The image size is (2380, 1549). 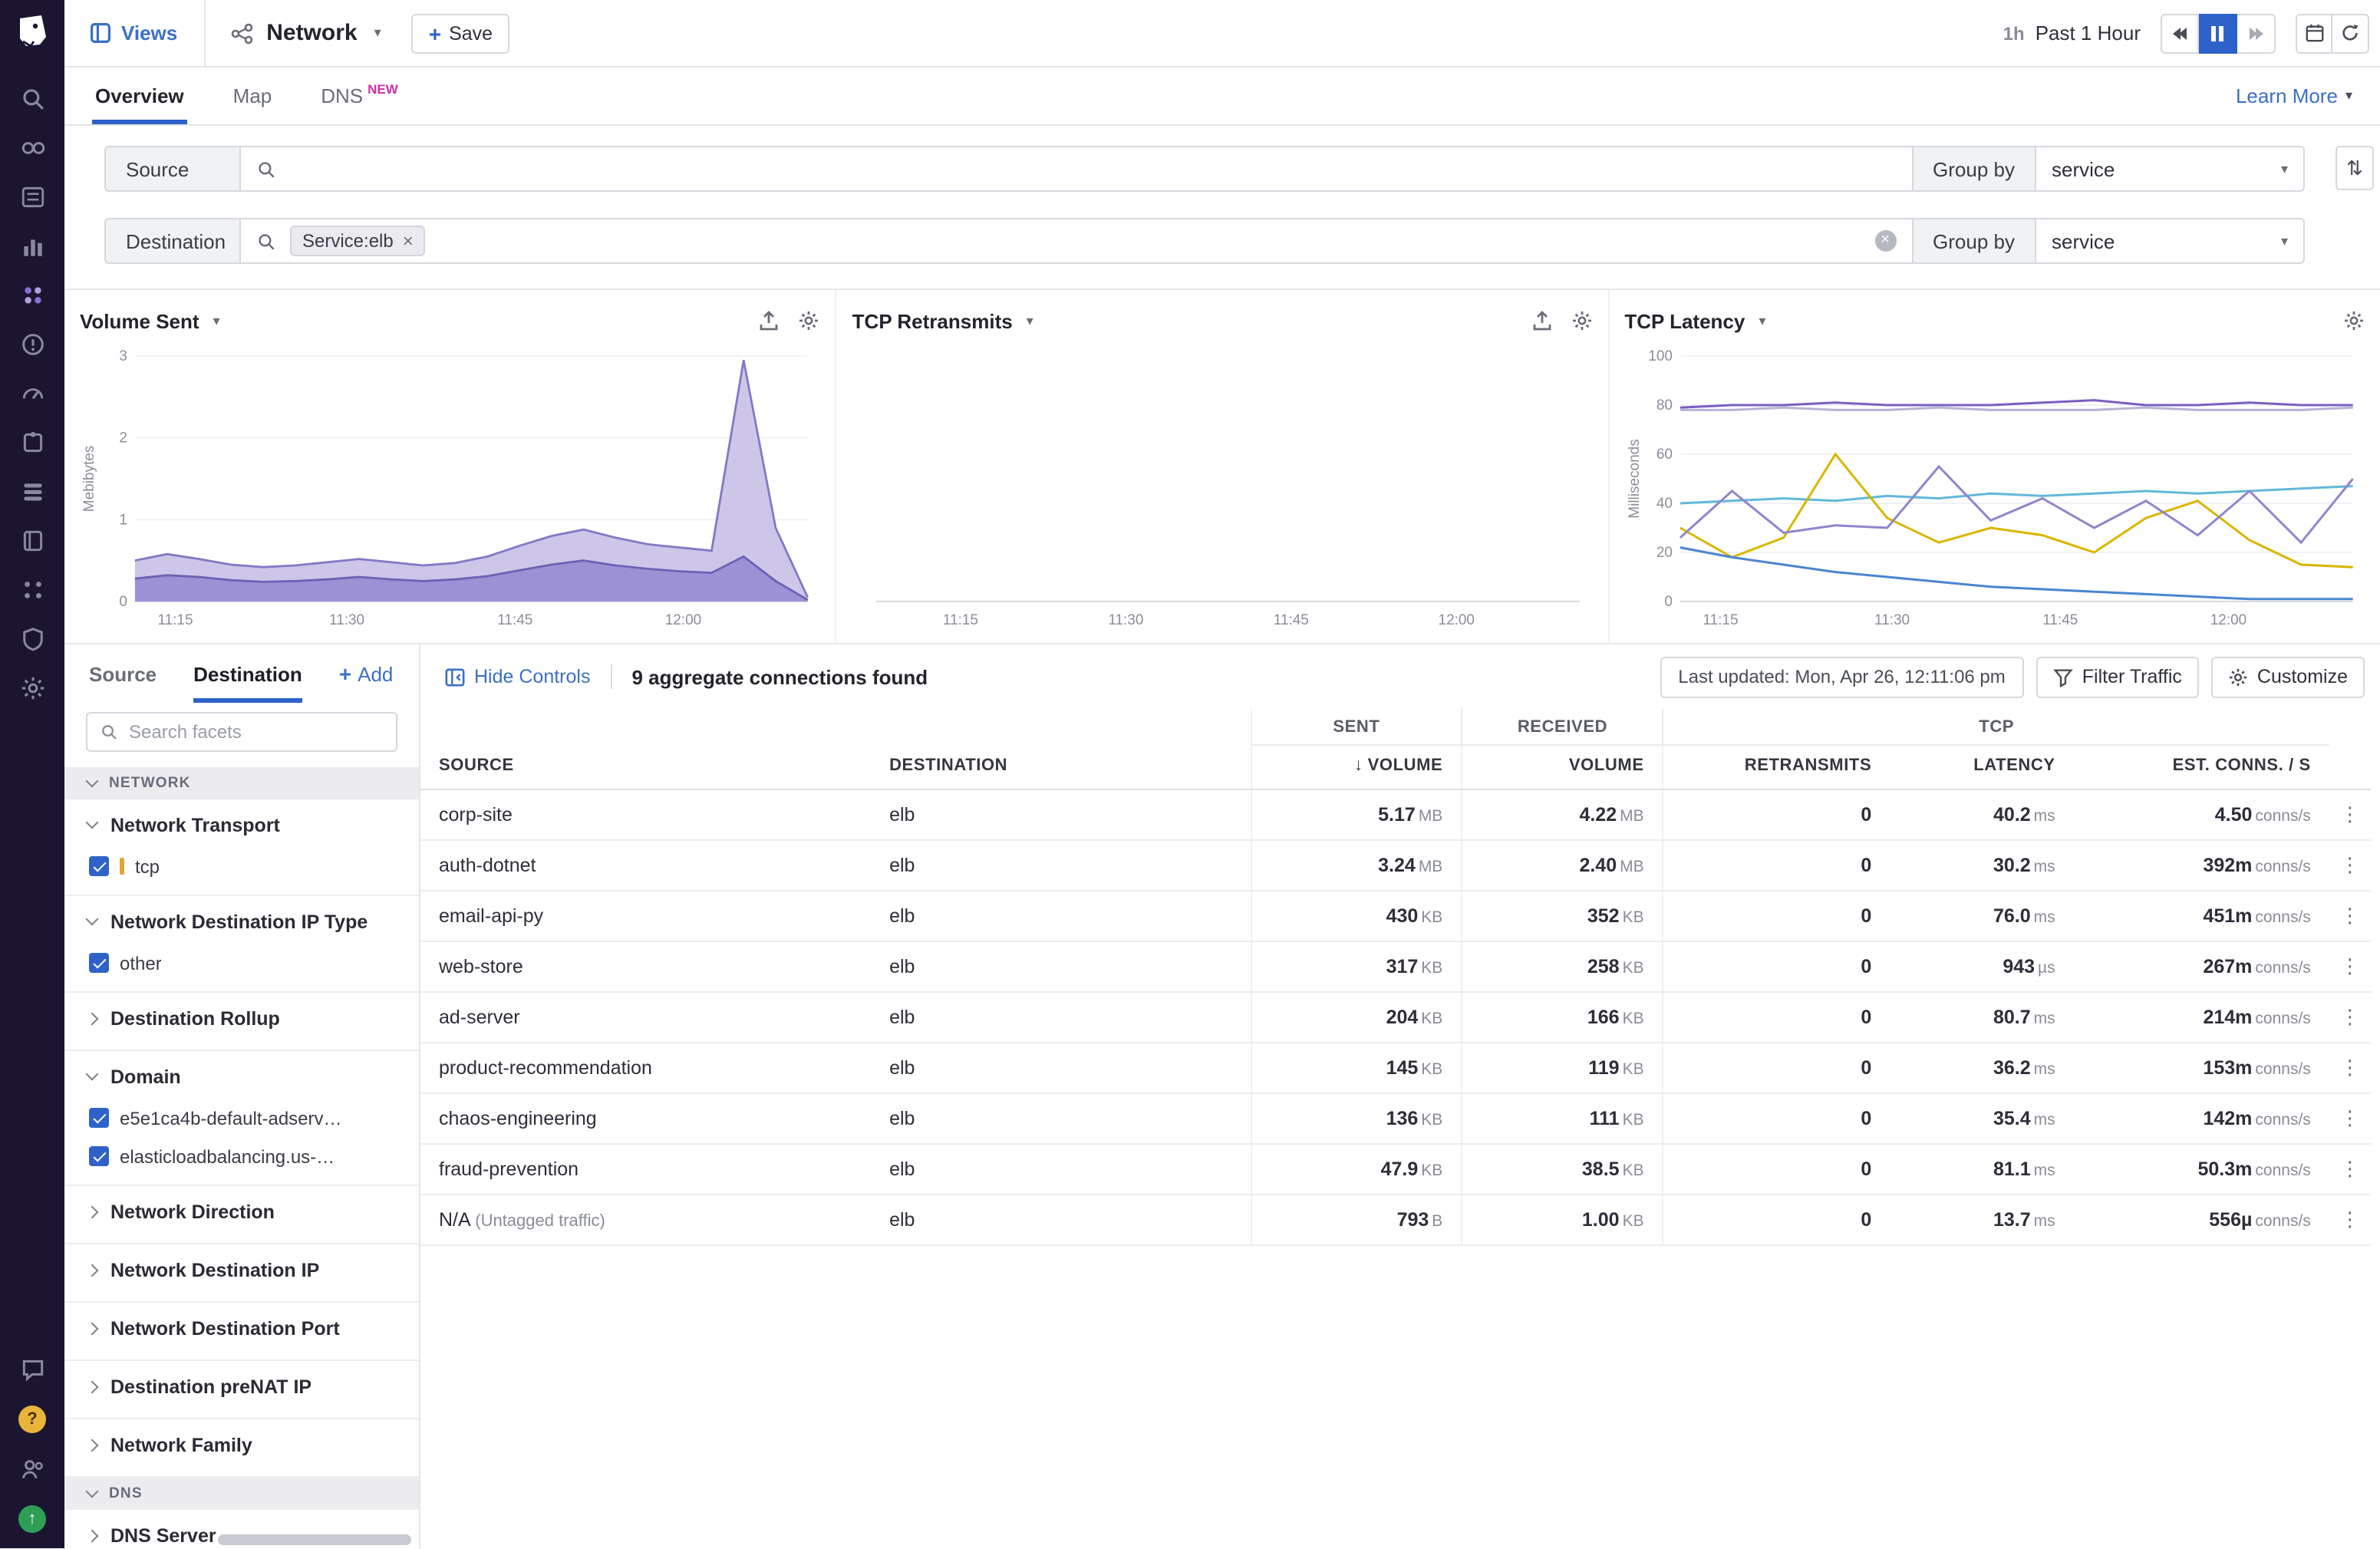 What do you see at coordinates (1684, 321) in the screenshot?
I see `chart-title: TCP Latency` at bounding box center [1684, 321].